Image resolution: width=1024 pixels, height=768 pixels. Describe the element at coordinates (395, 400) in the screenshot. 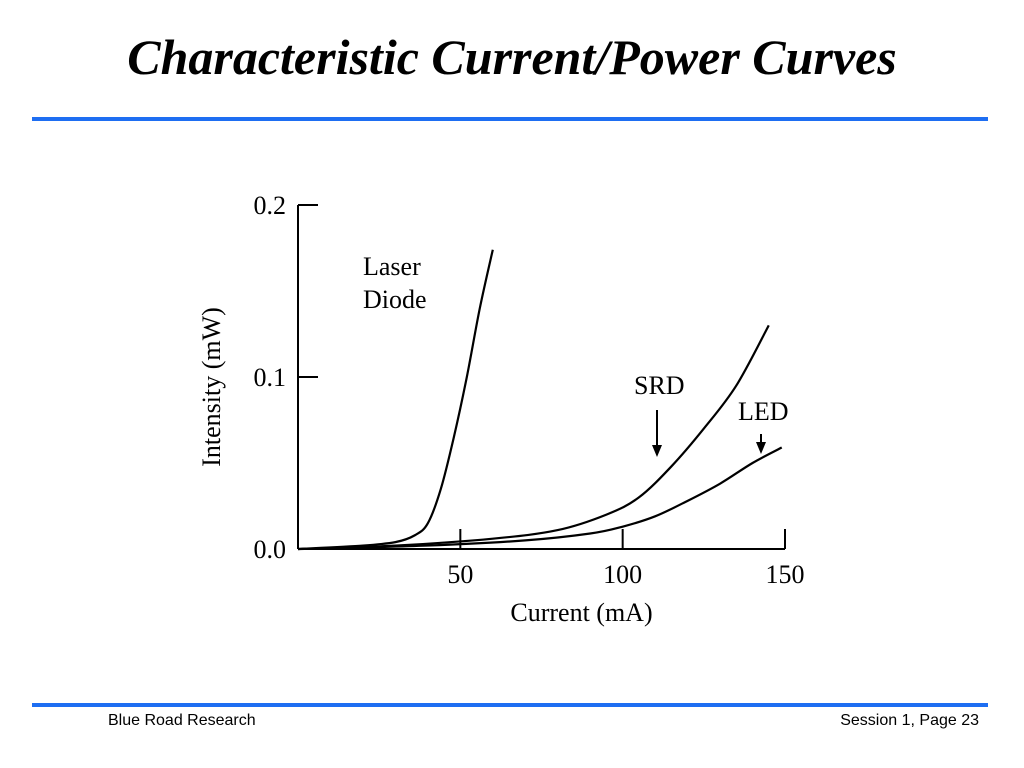

I see `series-line-laser-diode` at that location.